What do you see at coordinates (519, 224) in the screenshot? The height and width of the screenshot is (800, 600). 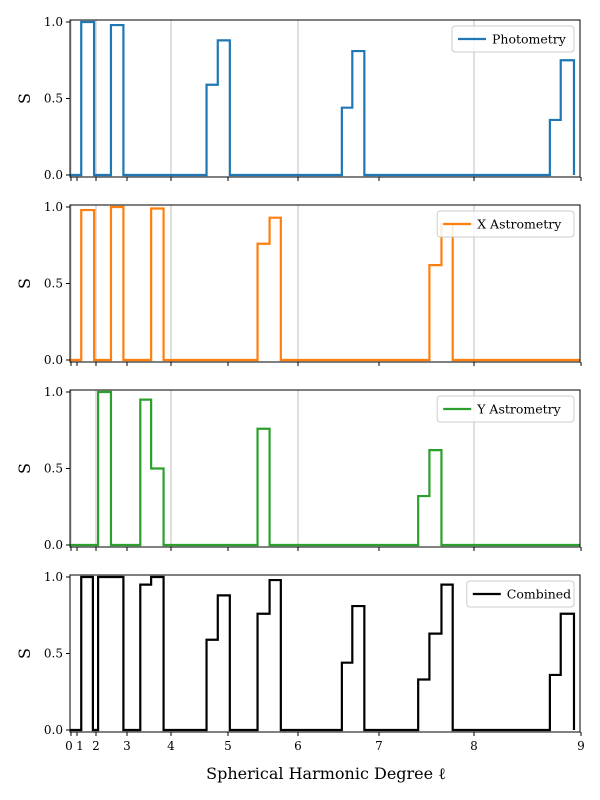 I see `legend-label: X Astrometry` at bounding box center [519, 224].